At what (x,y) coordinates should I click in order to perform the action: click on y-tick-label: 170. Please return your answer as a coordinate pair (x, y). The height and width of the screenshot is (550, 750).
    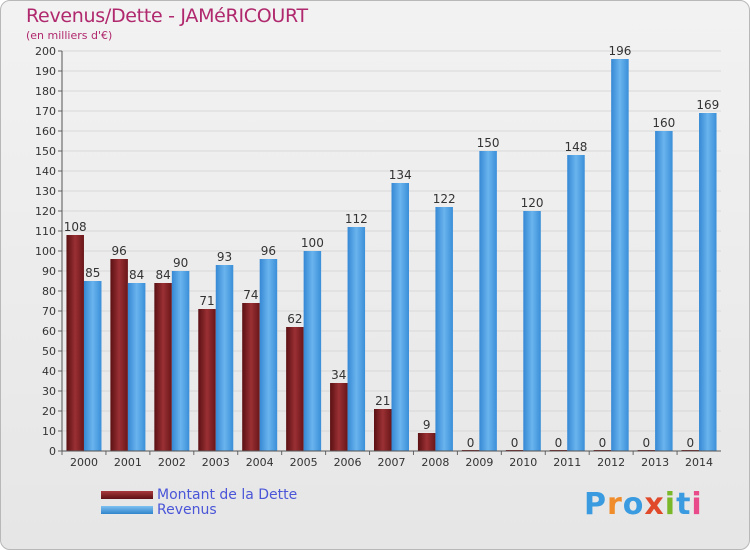
    Looking at the image, I should click on (45, 111).